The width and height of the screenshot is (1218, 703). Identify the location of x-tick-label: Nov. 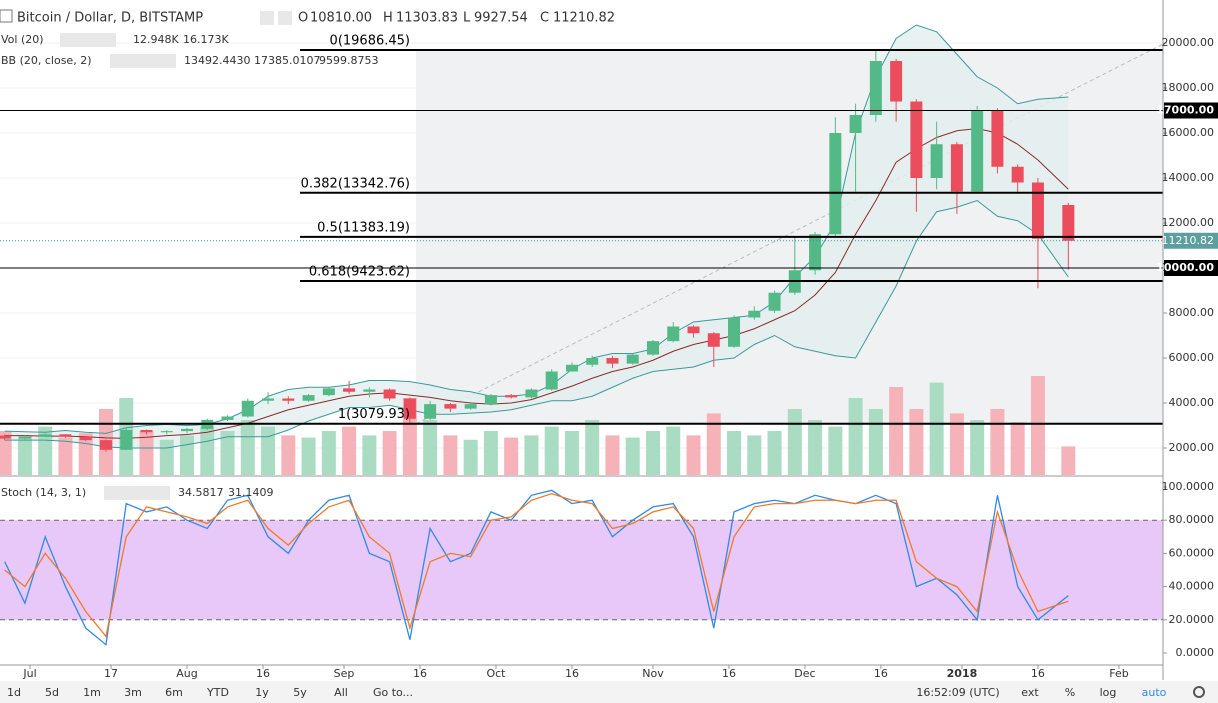
(653, 673).